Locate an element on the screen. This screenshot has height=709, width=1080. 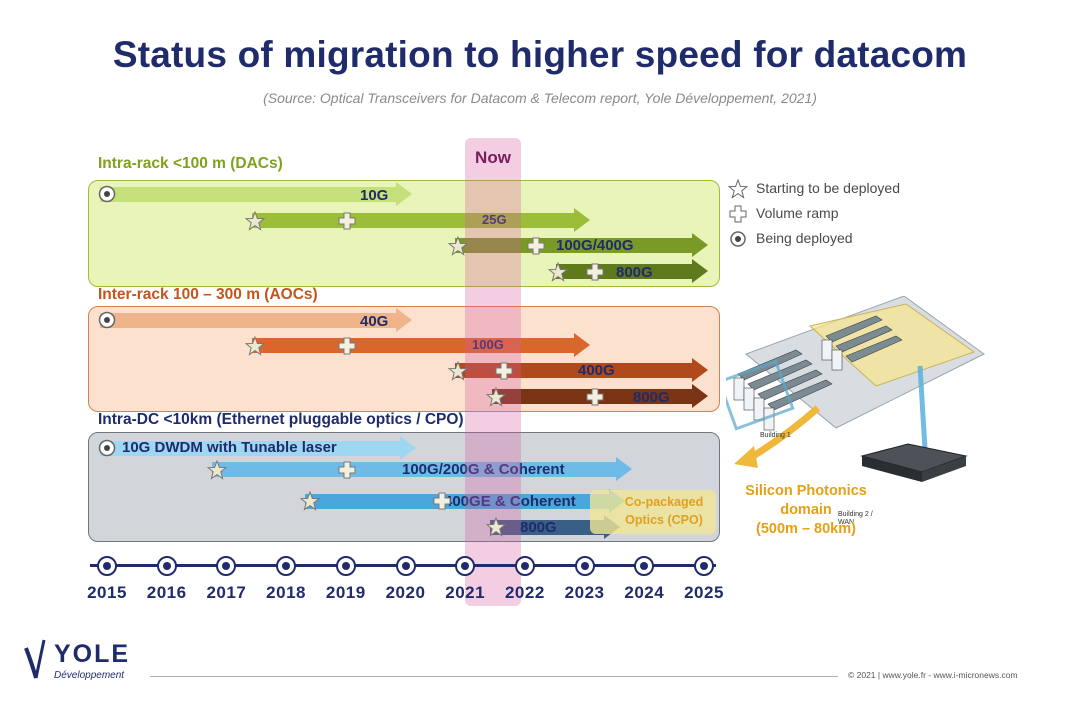
inter-rack-title: Inter-rack 100 – 300 m (AOCs) is located at coordinates (208, 294).